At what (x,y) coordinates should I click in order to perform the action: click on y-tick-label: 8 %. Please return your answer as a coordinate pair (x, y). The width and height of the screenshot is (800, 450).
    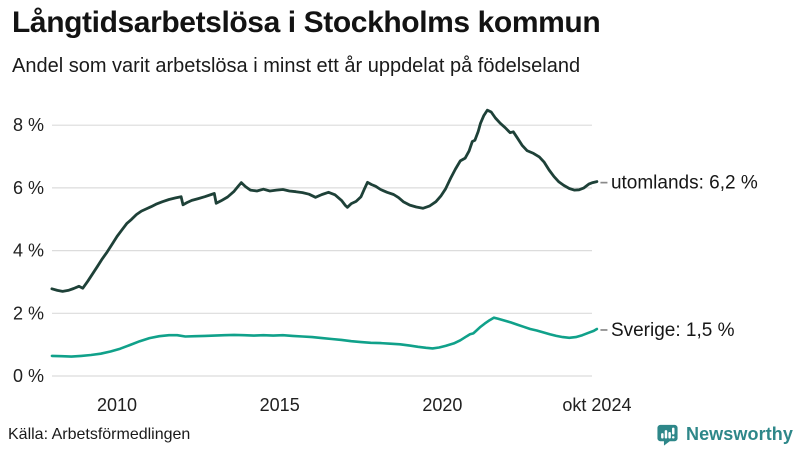
    Looking at the image, I should click on (28, 125).